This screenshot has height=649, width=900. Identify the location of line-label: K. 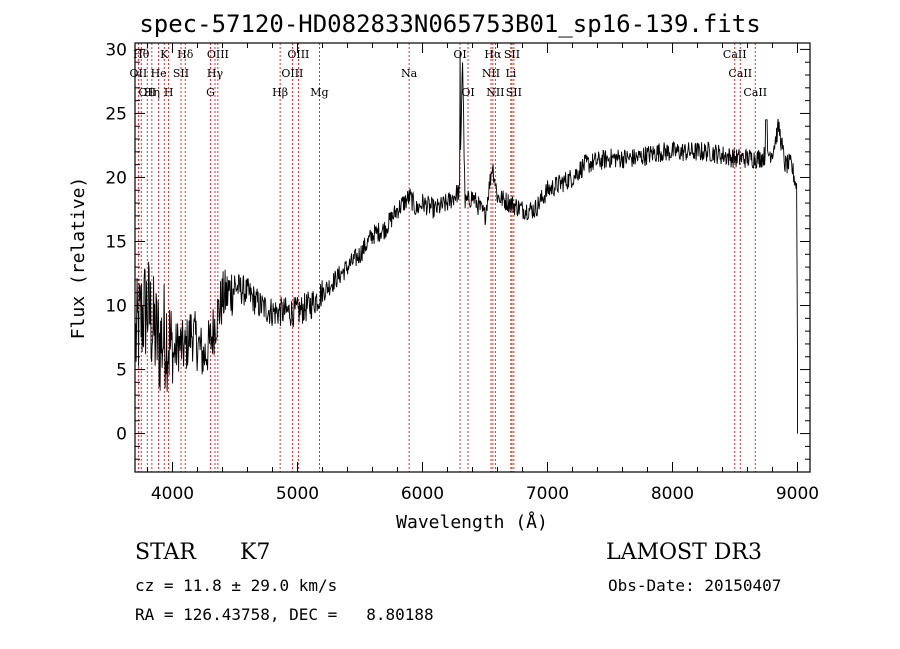
(164, 54).